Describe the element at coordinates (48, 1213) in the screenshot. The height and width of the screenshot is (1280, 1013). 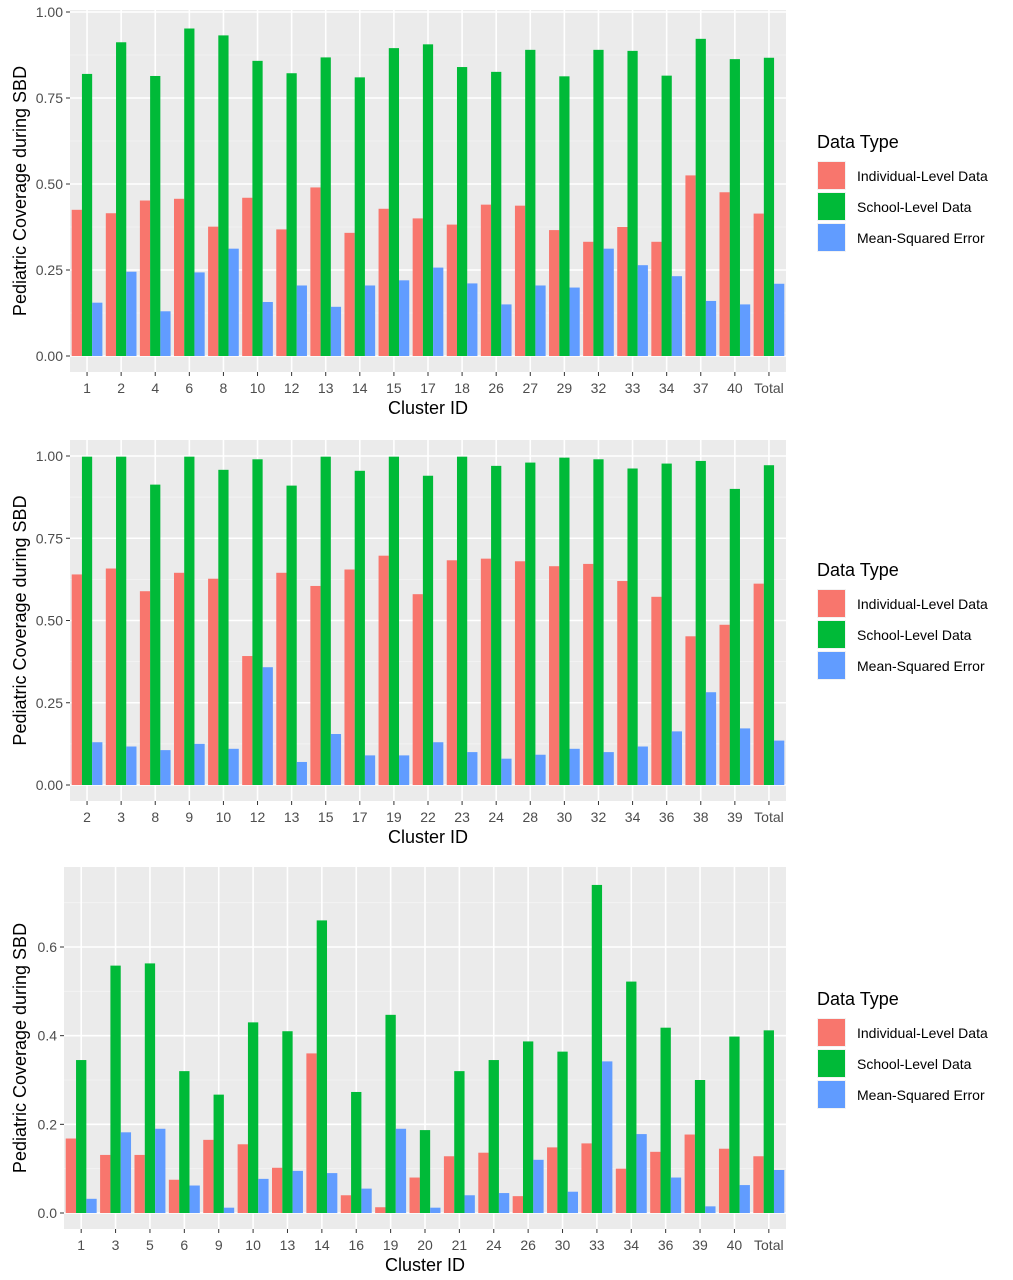
I see `y-tick-label: 0.0` at that location.